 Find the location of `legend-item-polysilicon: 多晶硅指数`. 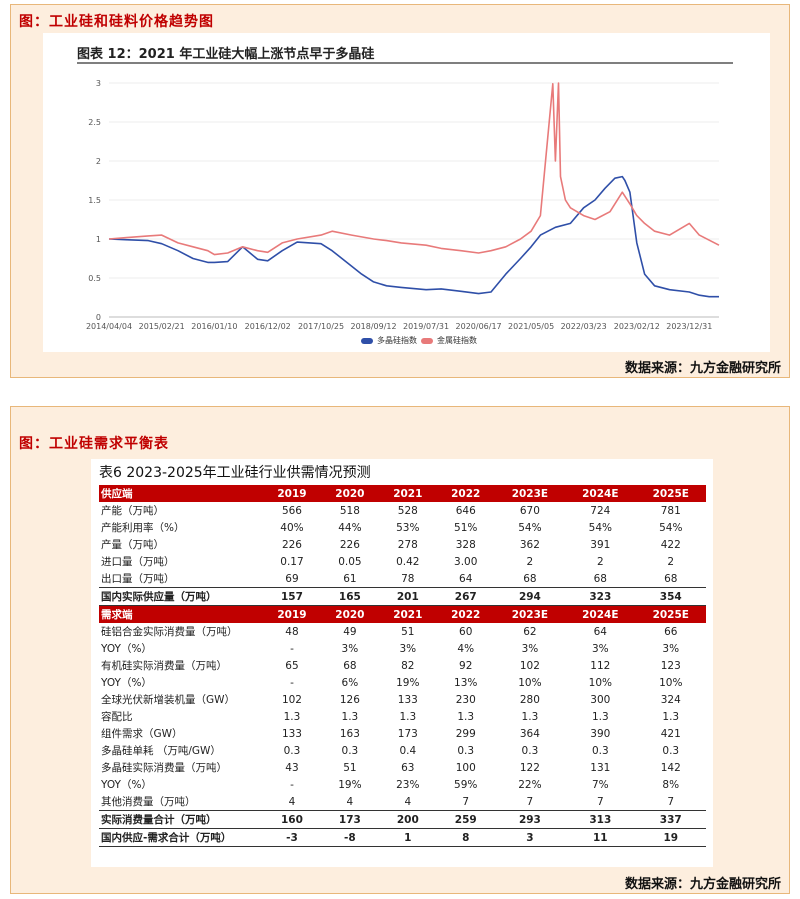

legend-item-polysilicon: 多晶硅指数 is located at coordinates (389, 340).